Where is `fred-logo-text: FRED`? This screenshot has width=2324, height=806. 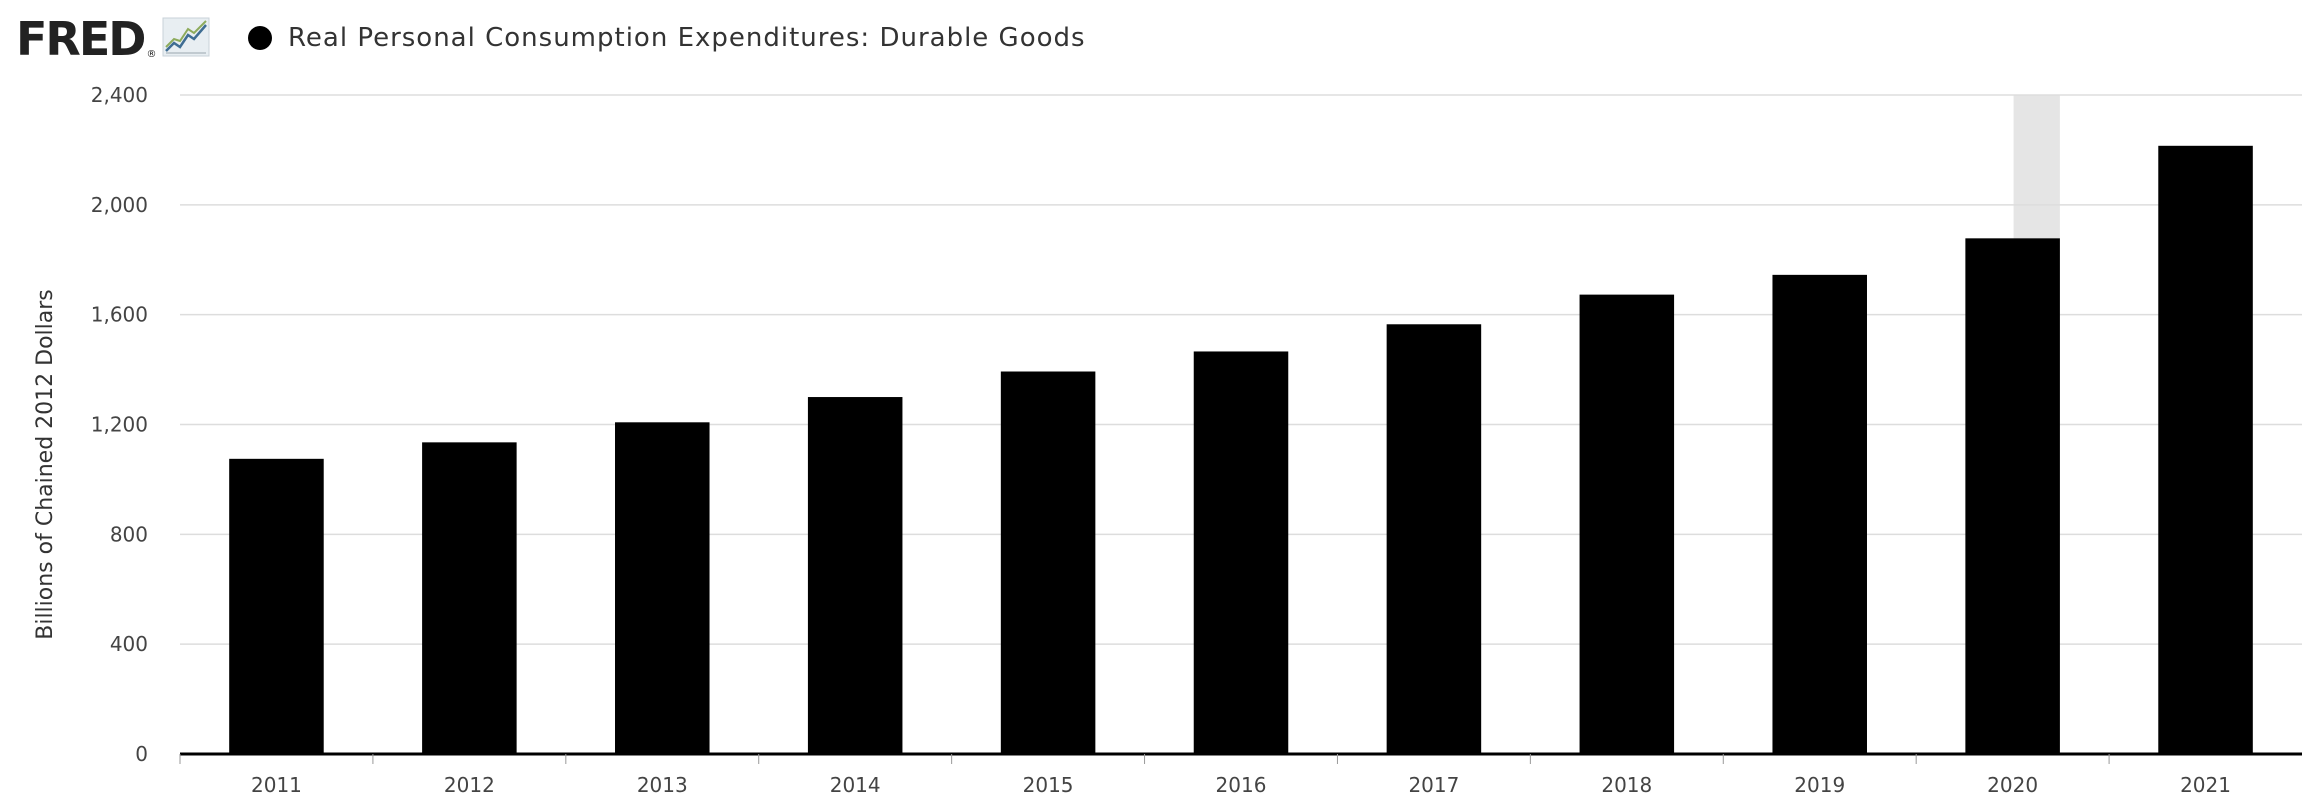 fred-logo-text: FRED is located at coordinates (81, 39).